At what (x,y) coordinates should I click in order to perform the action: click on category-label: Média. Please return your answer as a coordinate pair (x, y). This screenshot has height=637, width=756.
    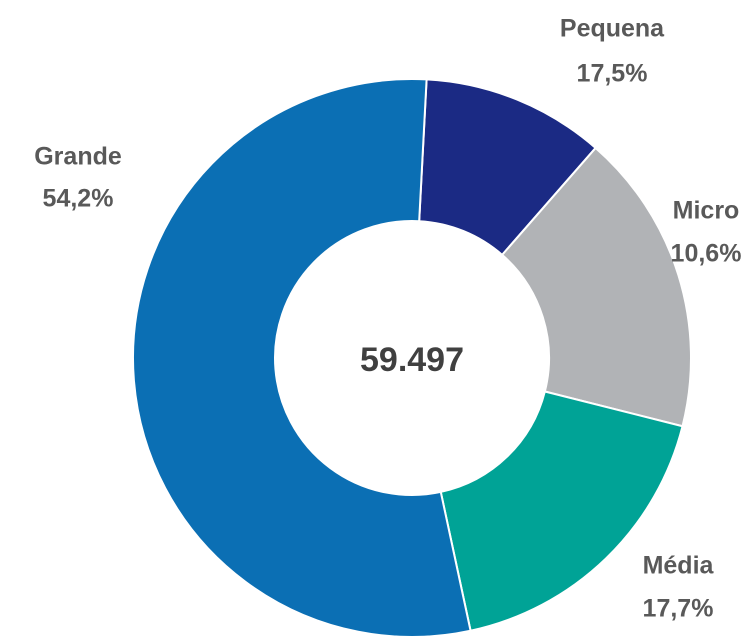
    Looking at the image, I should click on (679, 566).